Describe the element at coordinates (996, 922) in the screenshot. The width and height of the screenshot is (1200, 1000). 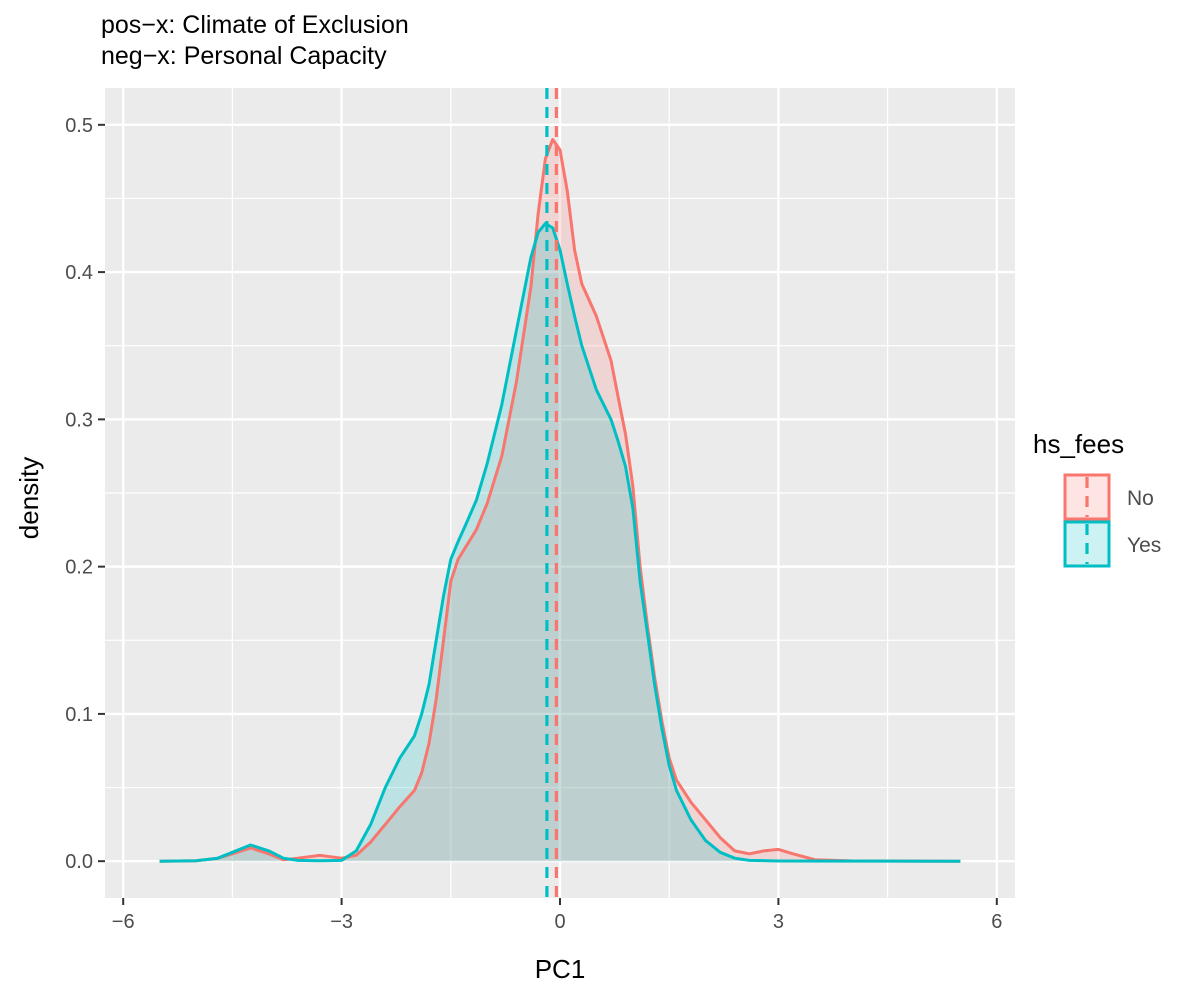
I see `x-tick-label: 6` at that location.